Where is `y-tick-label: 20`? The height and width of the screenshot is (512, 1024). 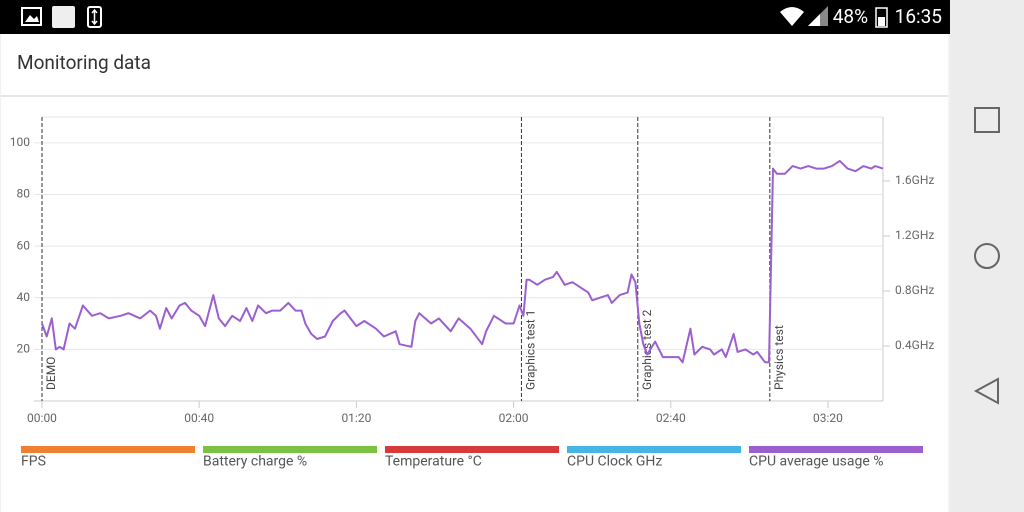
y-tick-label: 20 is located at coordinates (24, 349).